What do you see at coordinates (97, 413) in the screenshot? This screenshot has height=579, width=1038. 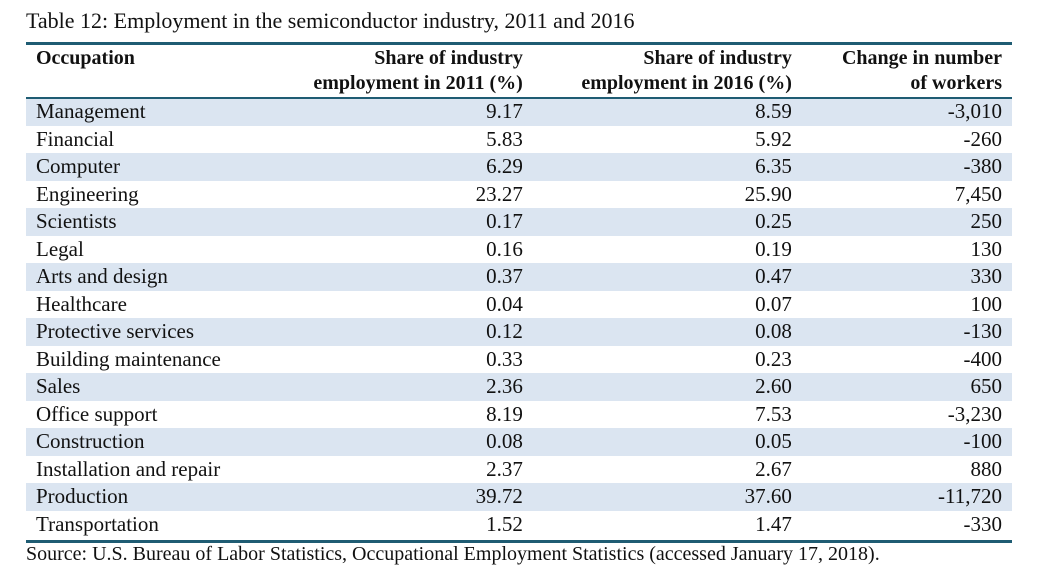 I see `occupation-cell: Office support` at bounding box center [97, 413].